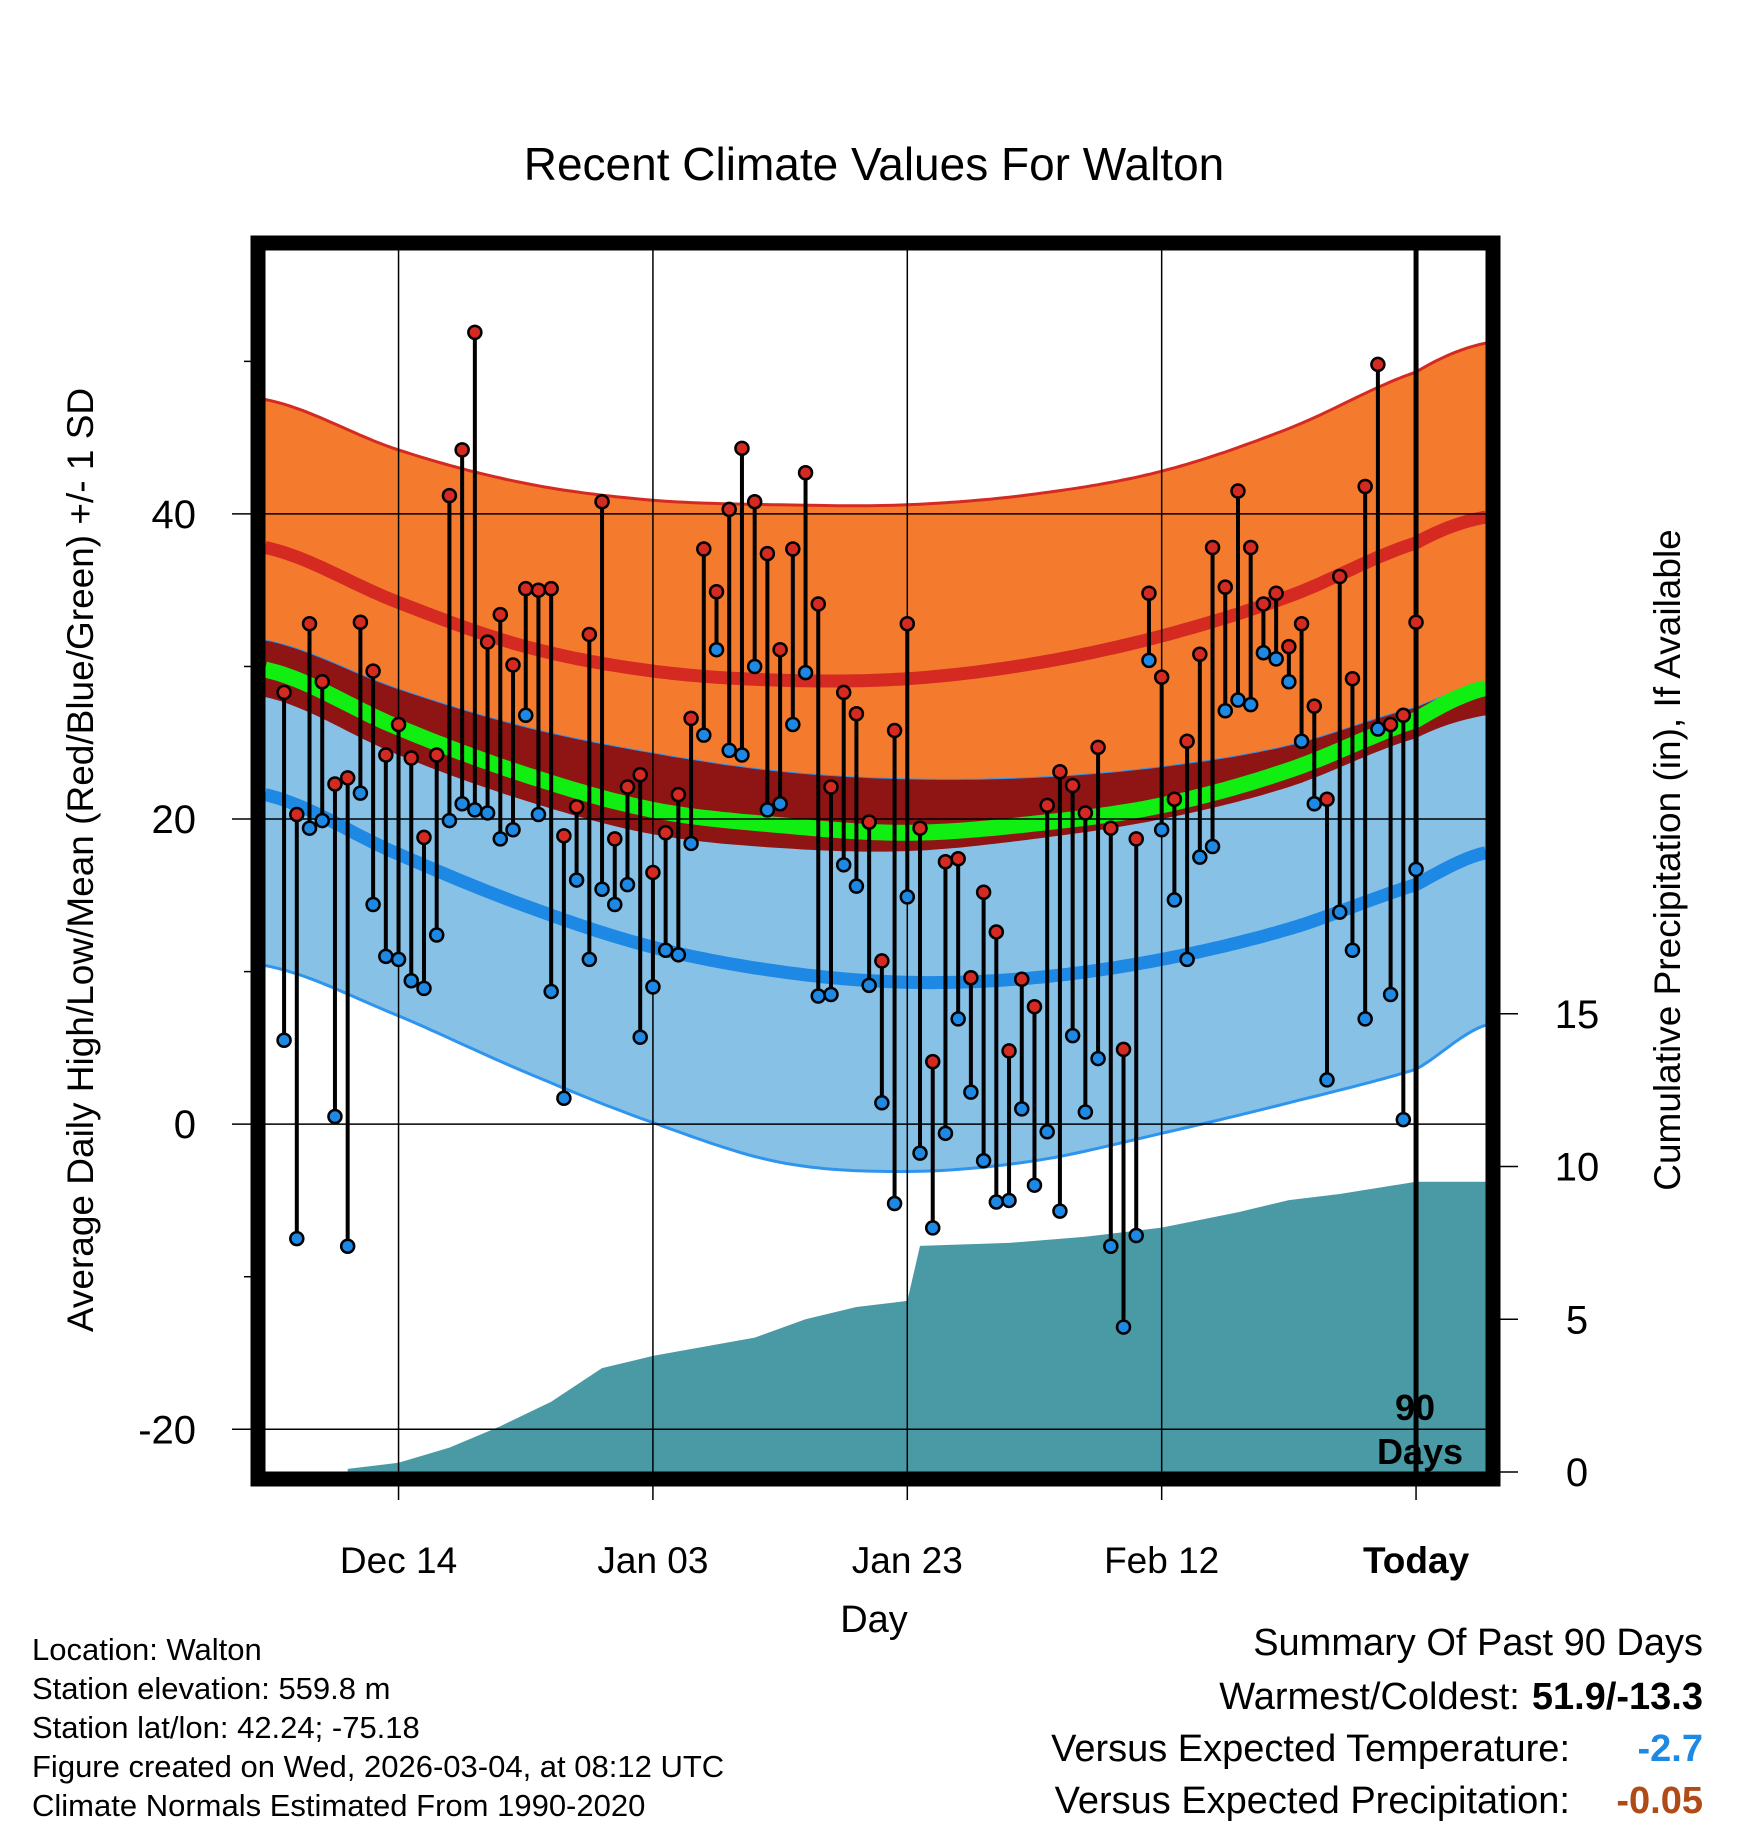 This screenshot has width=1748, height=1828. I want to click on location-text: Location: Walton, so click(147, 1649).